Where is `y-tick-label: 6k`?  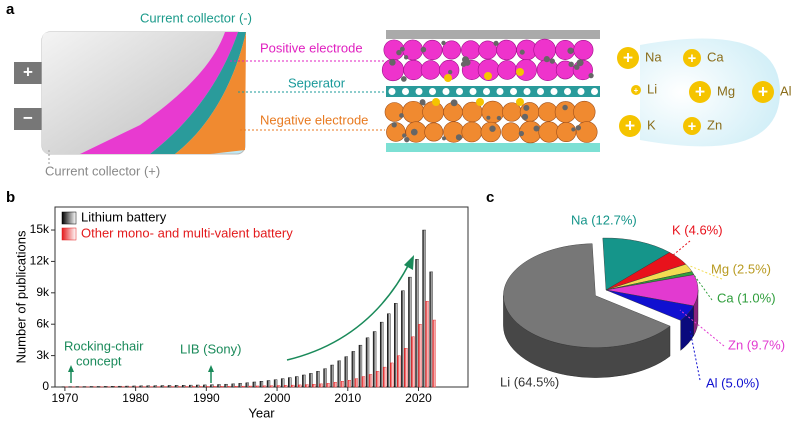 y-tick-label: 6k is located at coordinates (43, 323).